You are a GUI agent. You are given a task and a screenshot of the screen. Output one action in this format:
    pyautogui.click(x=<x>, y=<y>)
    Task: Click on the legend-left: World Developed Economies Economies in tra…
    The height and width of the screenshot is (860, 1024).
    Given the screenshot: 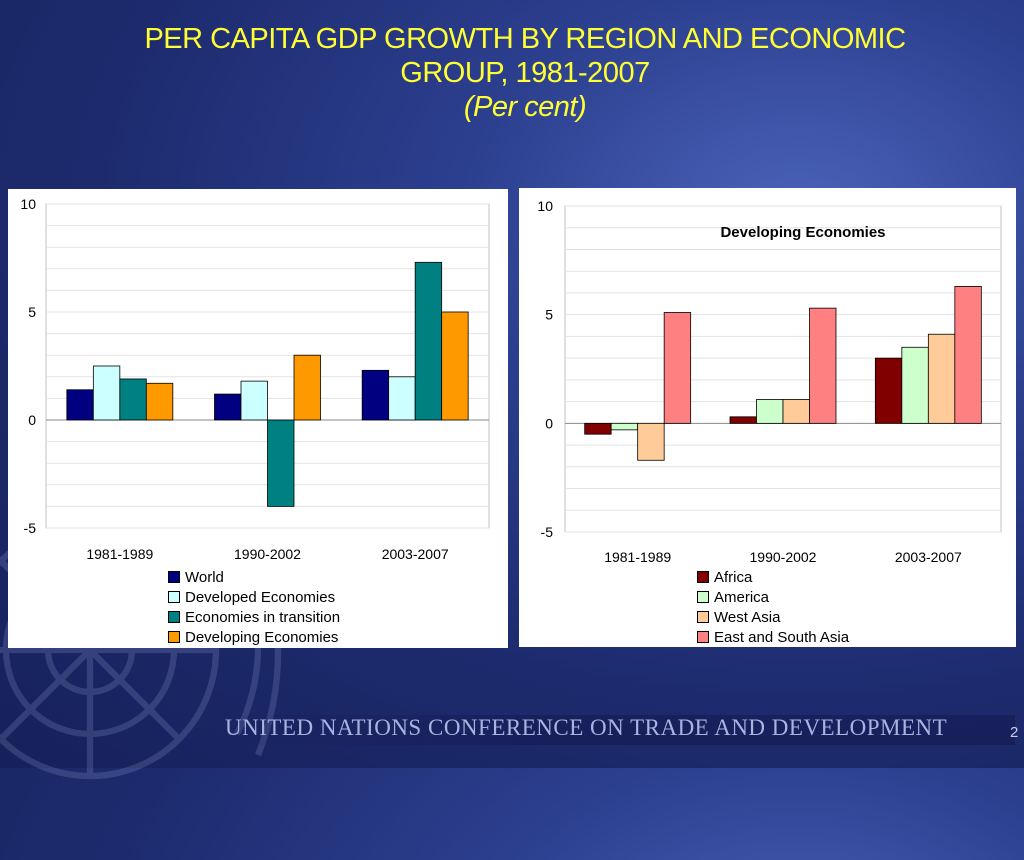 What is the action you would take?
    pyautogui.click(x=284, y=607)
    